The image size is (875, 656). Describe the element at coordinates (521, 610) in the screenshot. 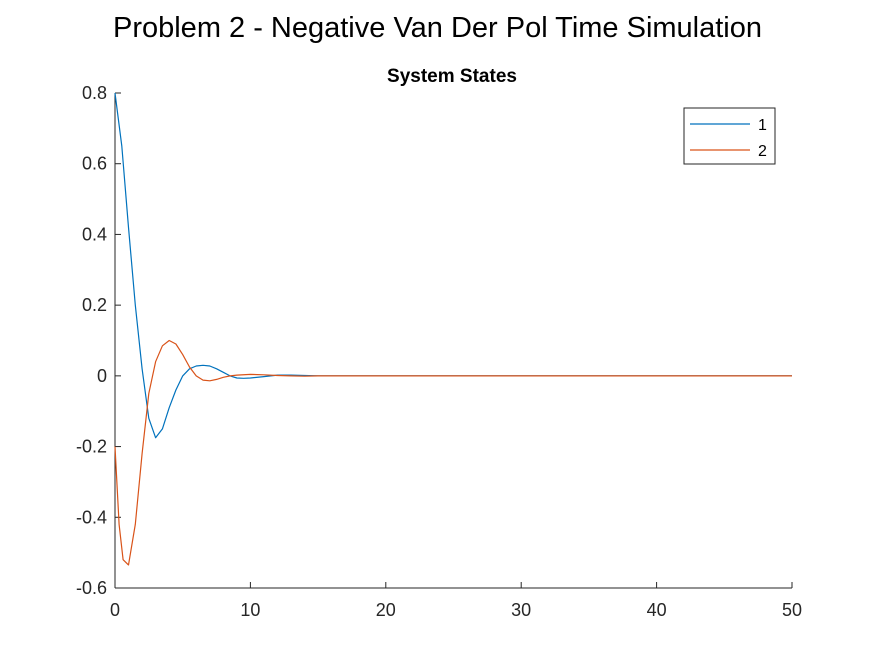

I see `x-tick-label: 30` at that location.